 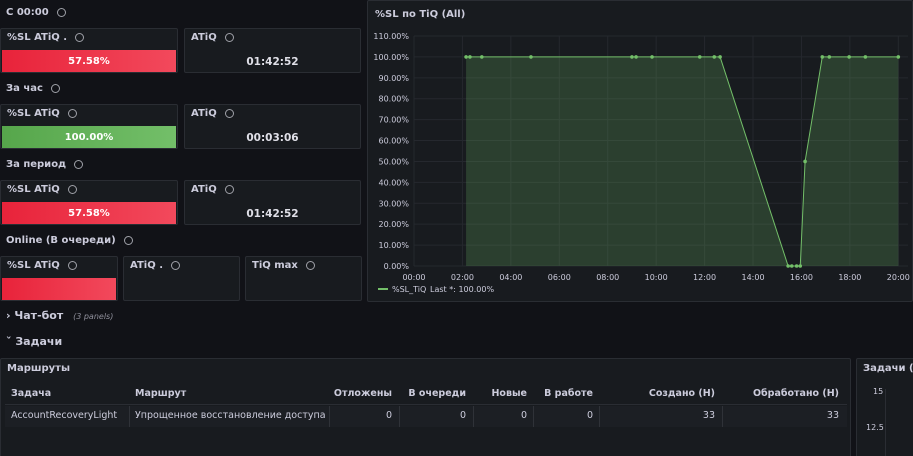 I want to click on stat-title-text: %SL ATiQ ., so click(x=37, y=37).